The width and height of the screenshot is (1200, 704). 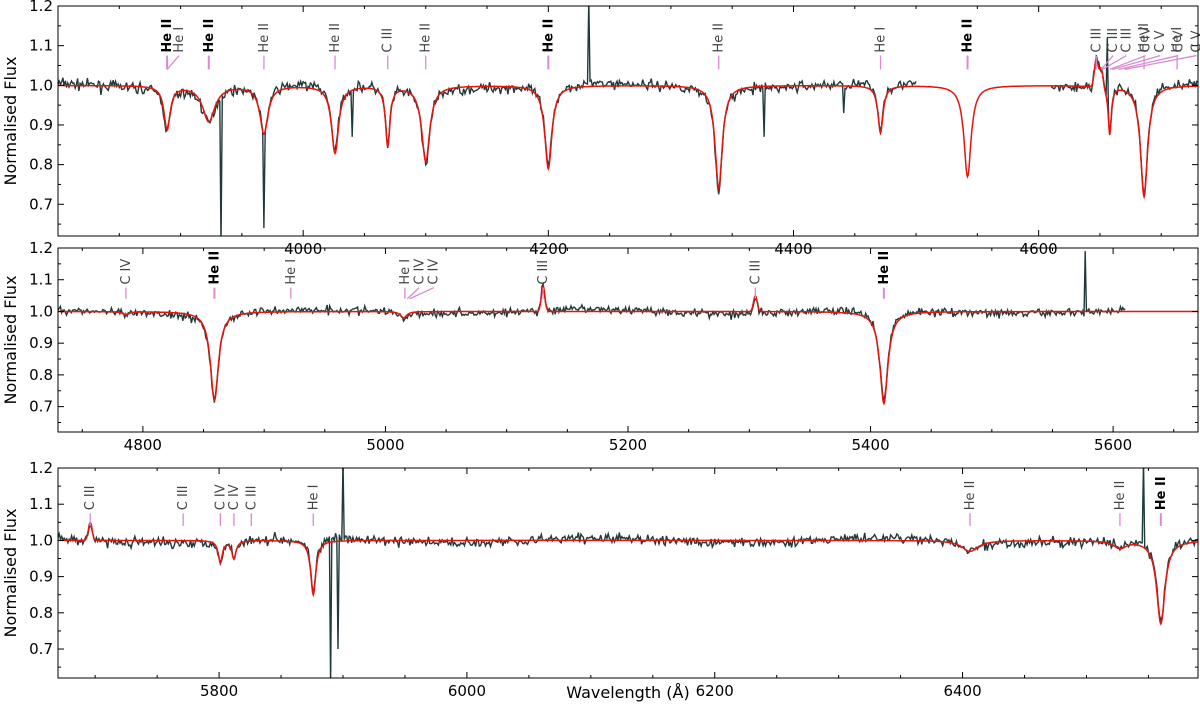 I want to click on x-tick-label: 4400, so click(x=793, y=249).